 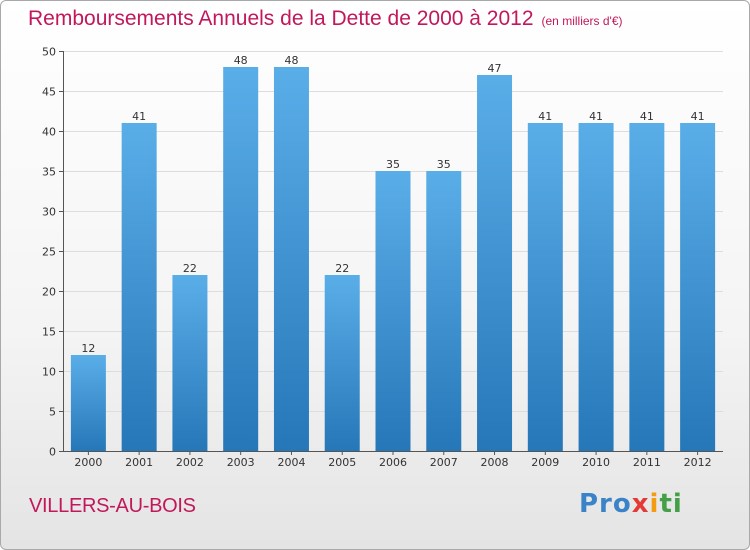 I want to click on x-tick-label: 2000, so click(x=88, y=462).